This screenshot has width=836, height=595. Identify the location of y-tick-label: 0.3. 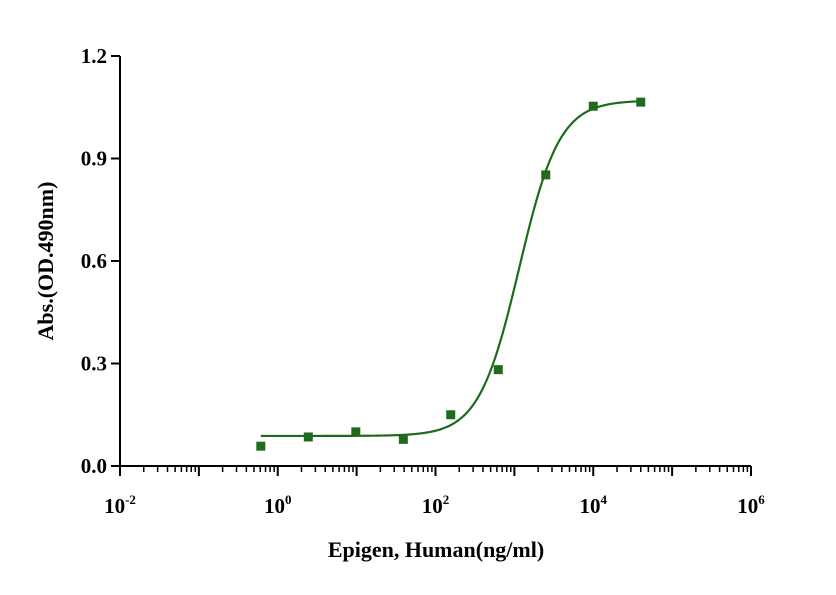
(94, 364).